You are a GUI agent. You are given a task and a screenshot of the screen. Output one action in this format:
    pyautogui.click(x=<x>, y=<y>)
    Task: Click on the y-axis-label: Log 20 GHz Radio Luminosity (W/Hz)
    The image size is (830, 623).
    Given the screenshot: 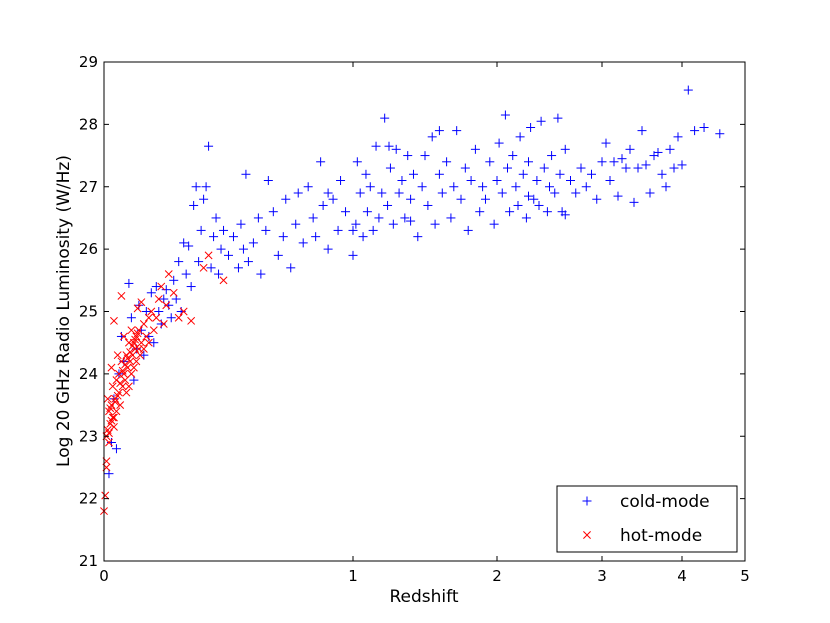 What is the action you would take?
    pyautogui.click(x=64, y=311)
    